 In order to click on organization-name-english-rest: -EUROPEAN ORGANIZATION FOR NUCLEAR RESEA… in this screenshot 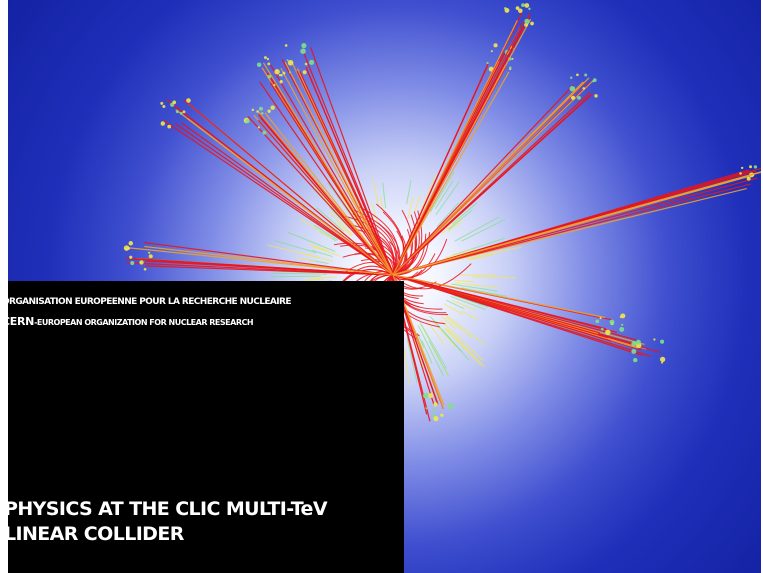, I will do `click(144, 322)`.